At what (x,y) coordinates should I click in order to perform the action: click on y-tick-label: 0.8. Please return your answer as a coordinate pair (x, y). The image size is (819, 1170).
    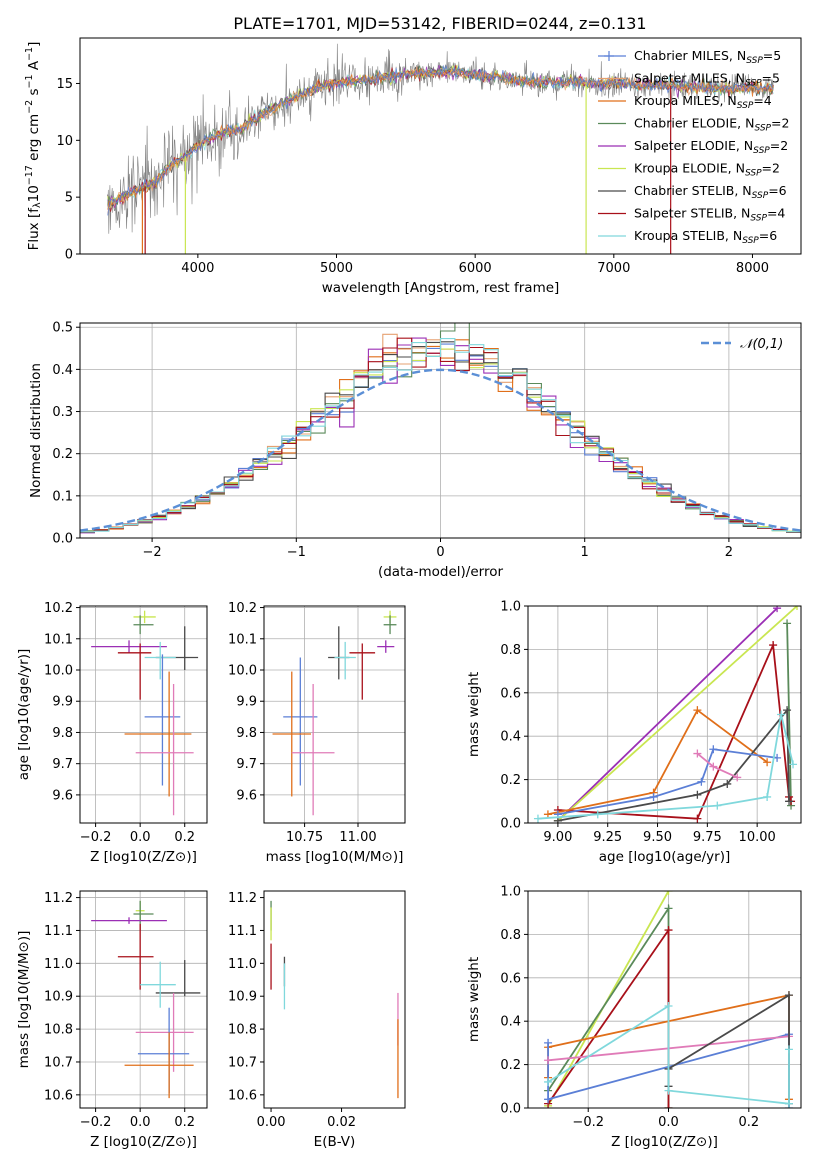
    Looking at the image, I should click on (510, 935).